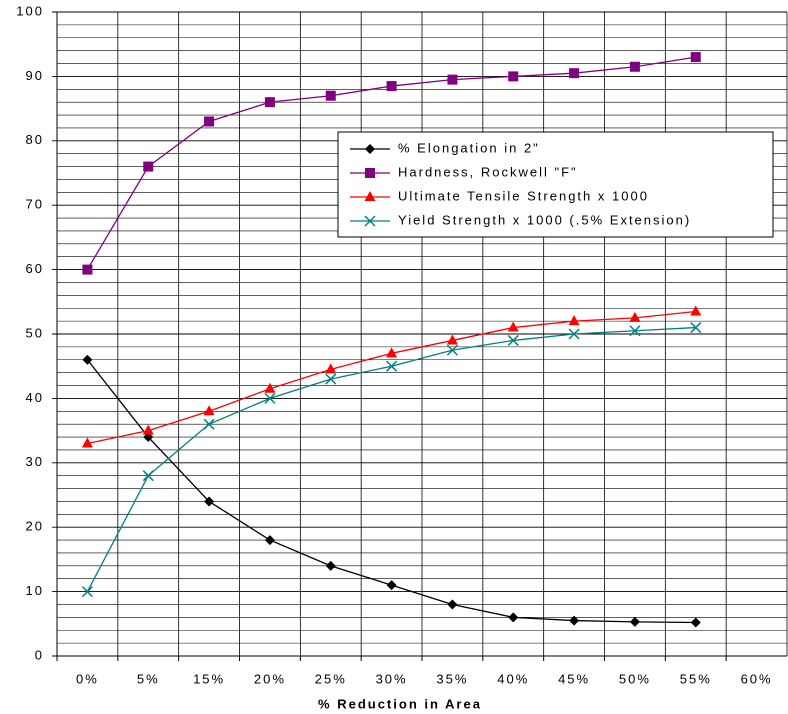 The width and height of the screenshot is (788, 714). Describe the element at coordinates (35, 332) in the screenshot. I see `y-tick-label: 50` at that location.